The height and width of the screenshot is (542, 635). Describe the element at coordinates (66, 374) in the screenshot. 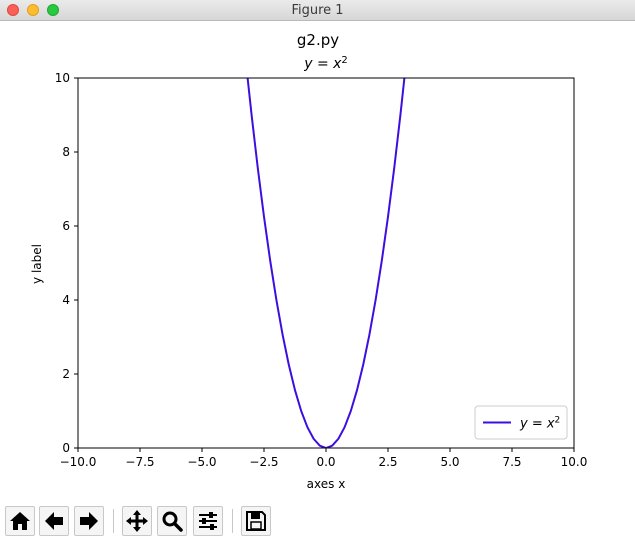

I see `y-tick-label: 2` at that location.